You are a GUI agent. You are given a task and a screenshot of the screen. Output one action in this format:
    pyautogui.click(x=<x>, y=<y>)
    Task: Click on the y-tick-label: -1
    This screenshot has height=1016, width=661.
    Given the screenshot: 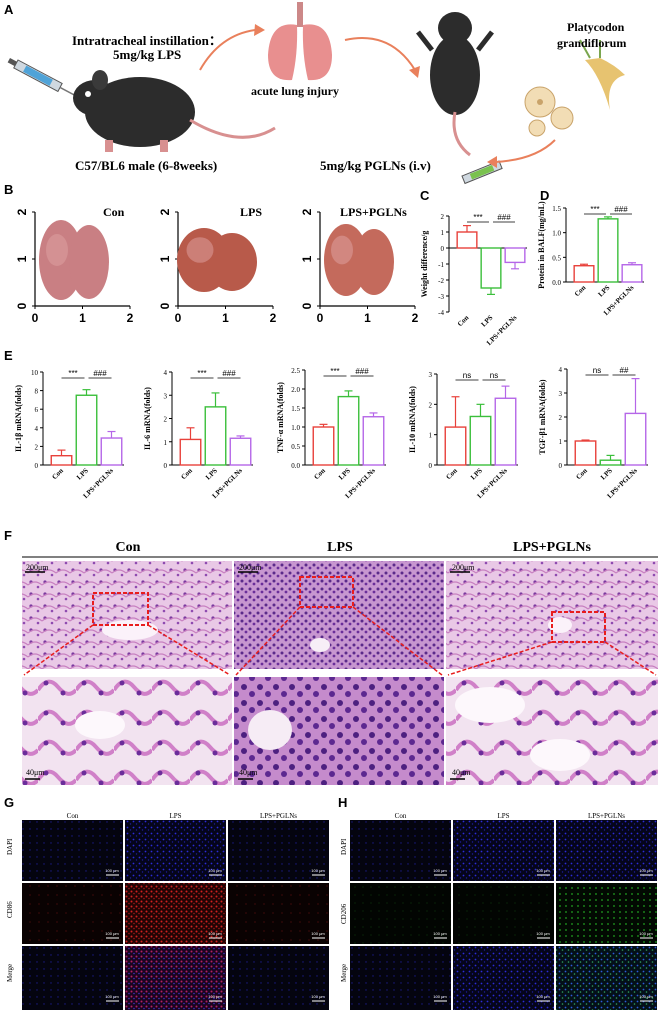 What is the action you would take?
    pyautogui.click(x=441, y=265)
    